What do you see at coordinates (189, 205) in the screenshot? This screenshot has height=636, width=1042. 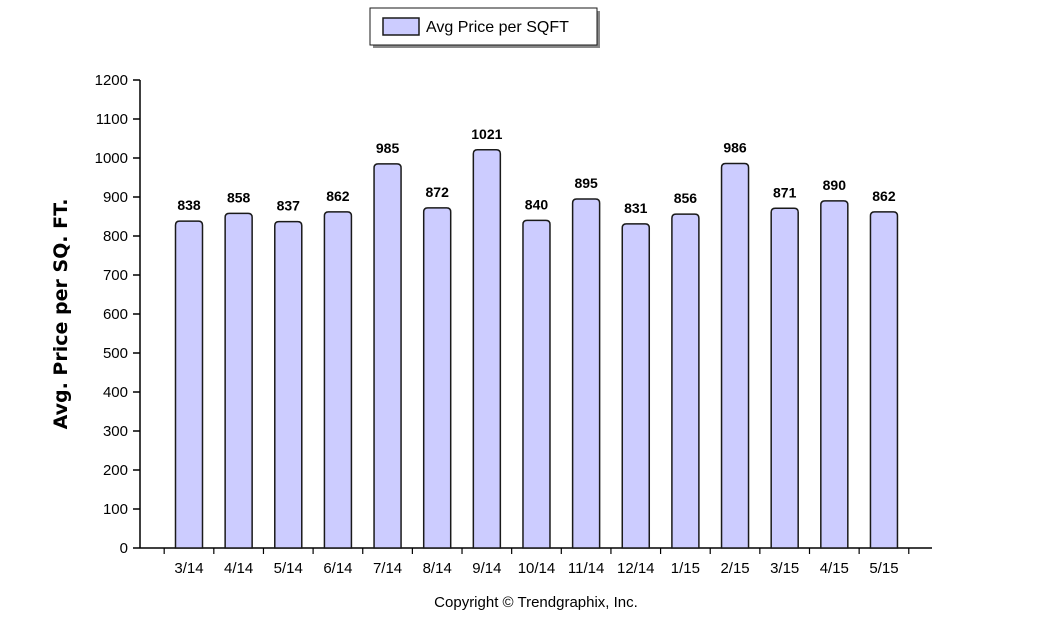 I see `data-label: 838` at bounding box center [189, 205].